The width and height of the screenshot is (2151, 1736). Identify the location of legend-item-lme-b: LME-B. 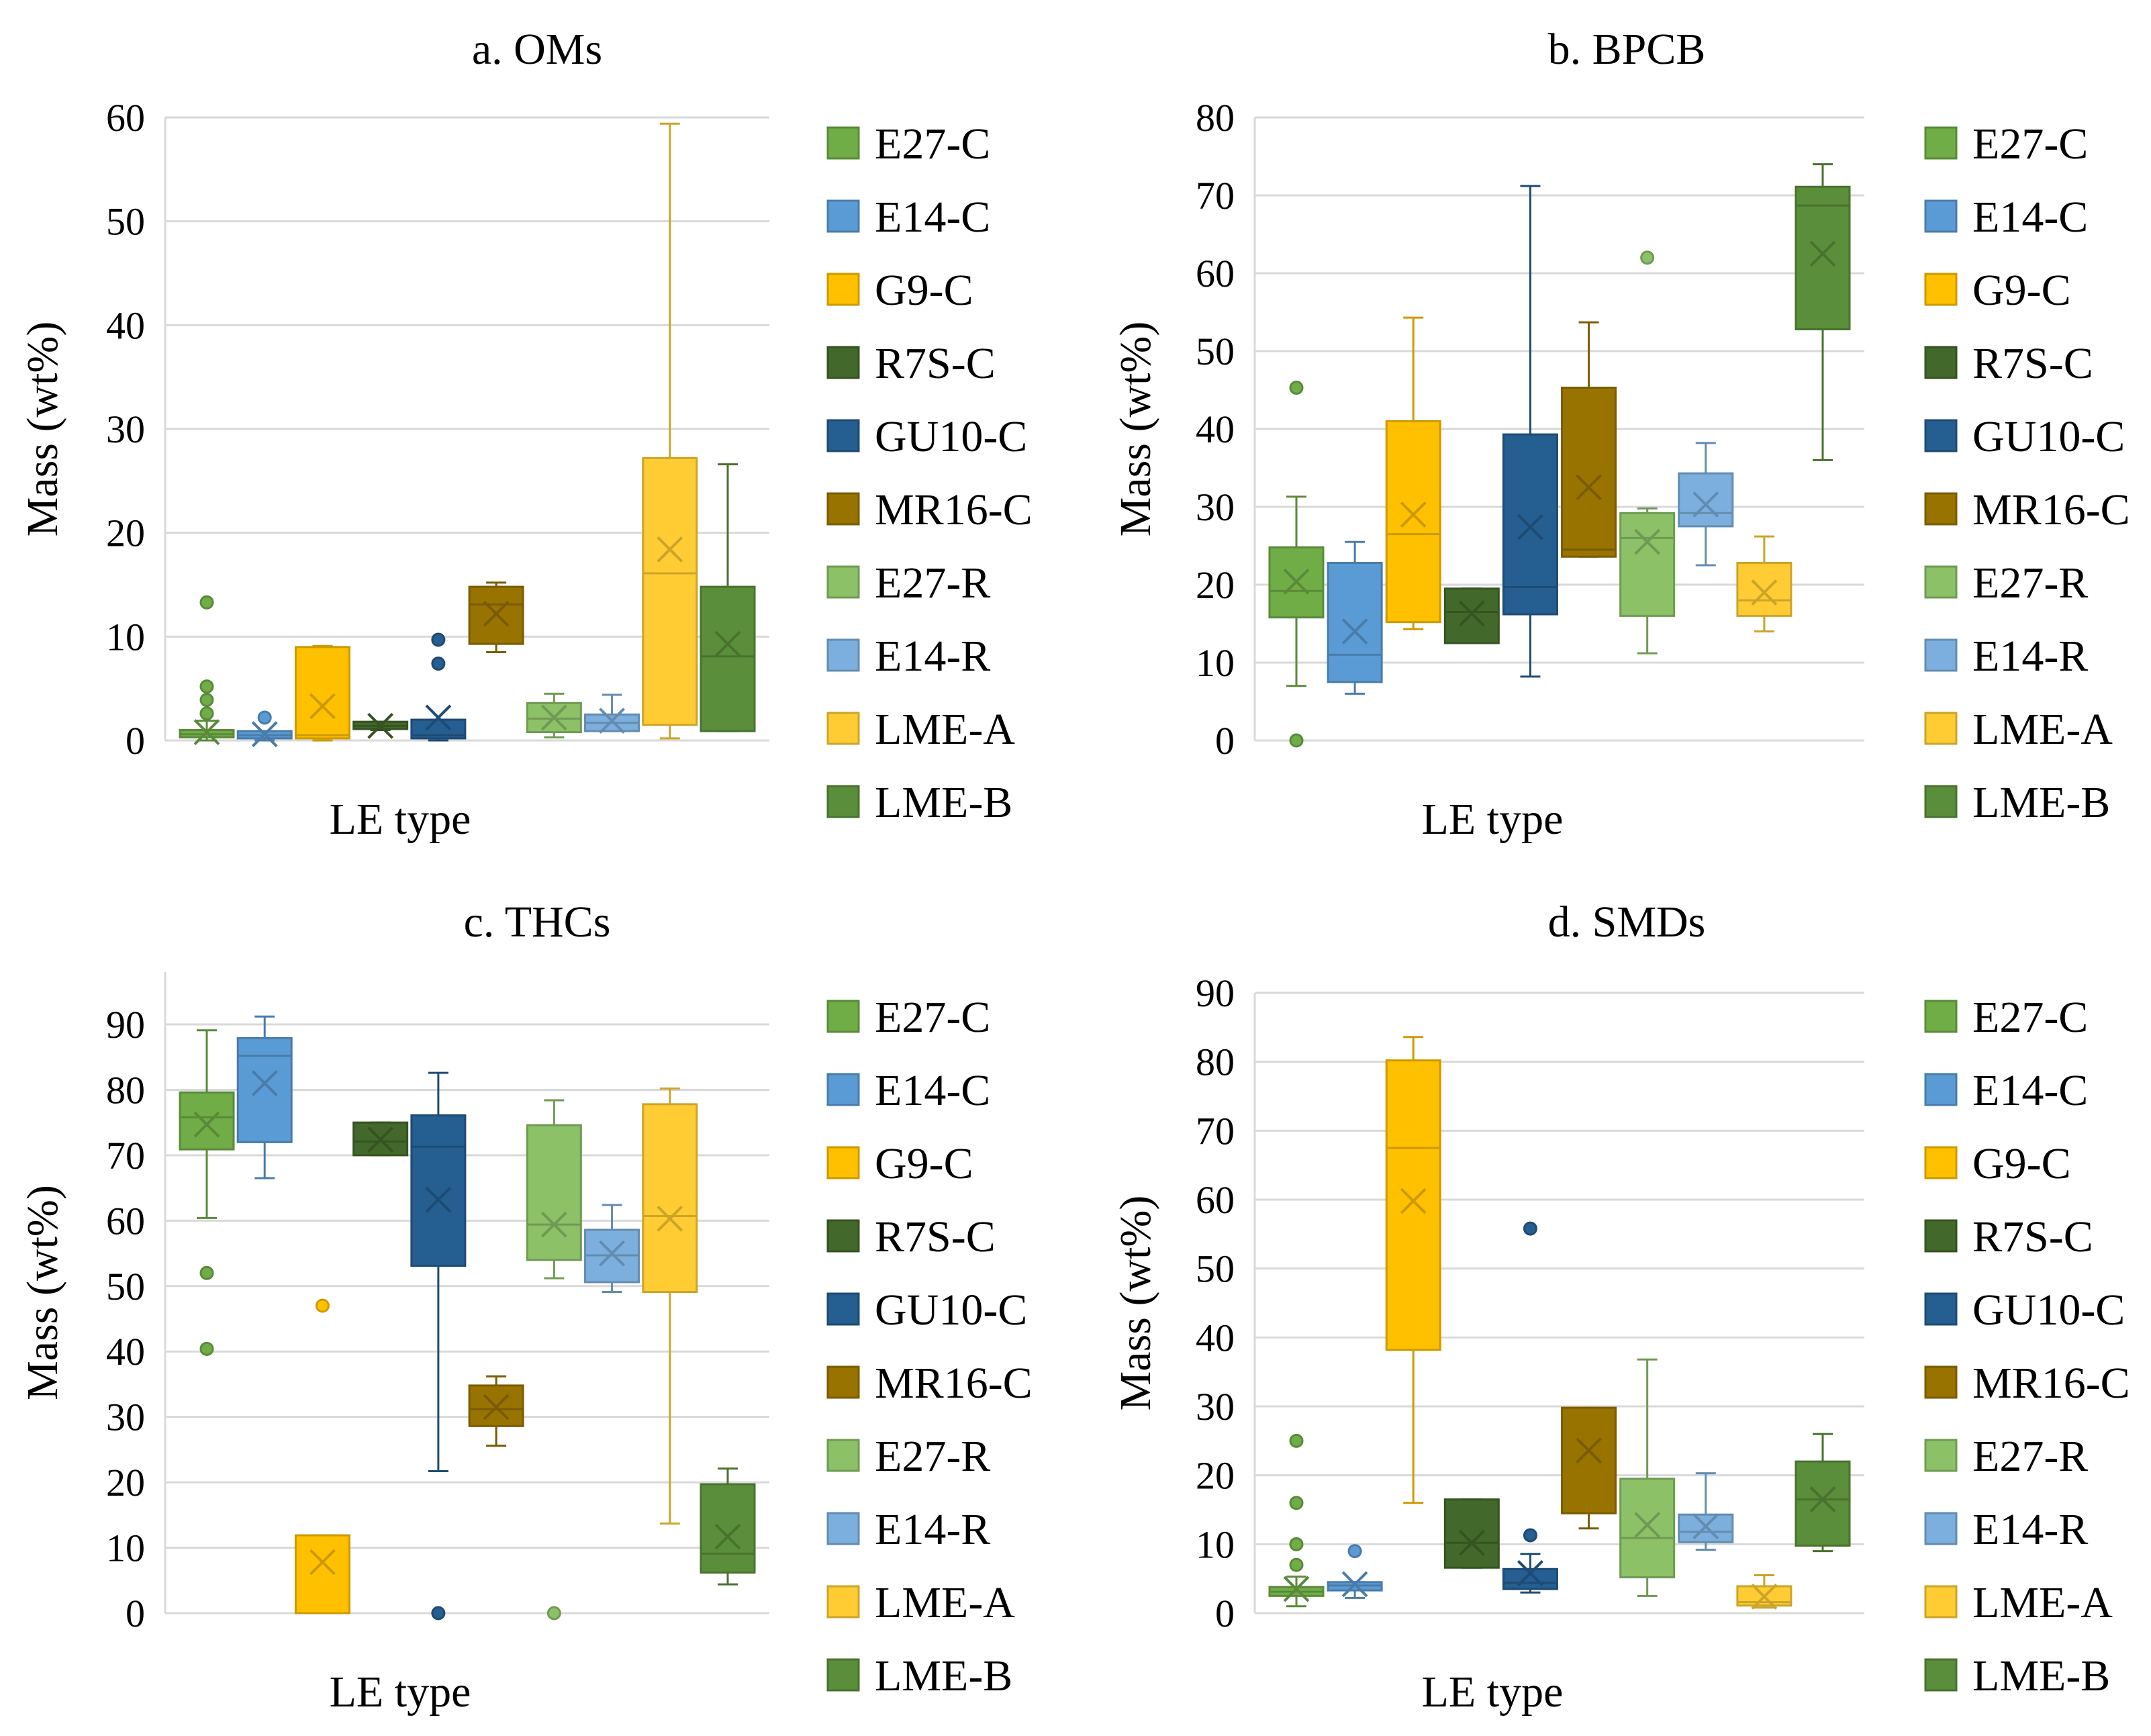
(2017, 802).